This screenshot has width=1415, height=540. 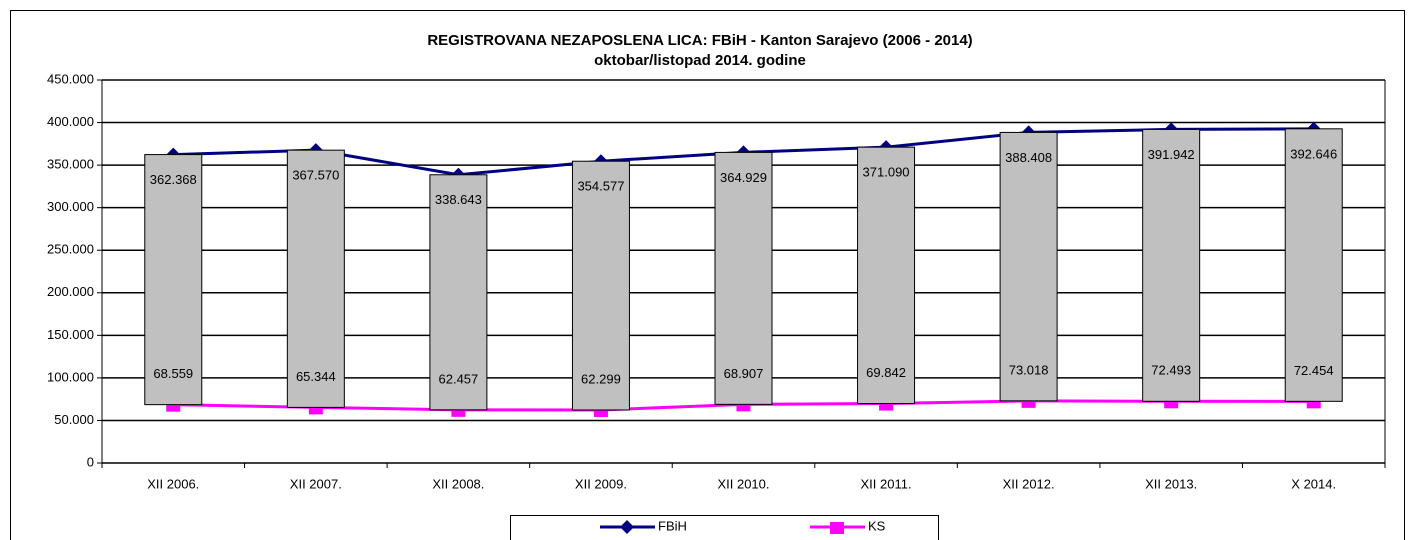 What do you see at coordinates (744, 373) in the screenshot?
I see `data-label: 68.907` at bounding box center [744, 373].